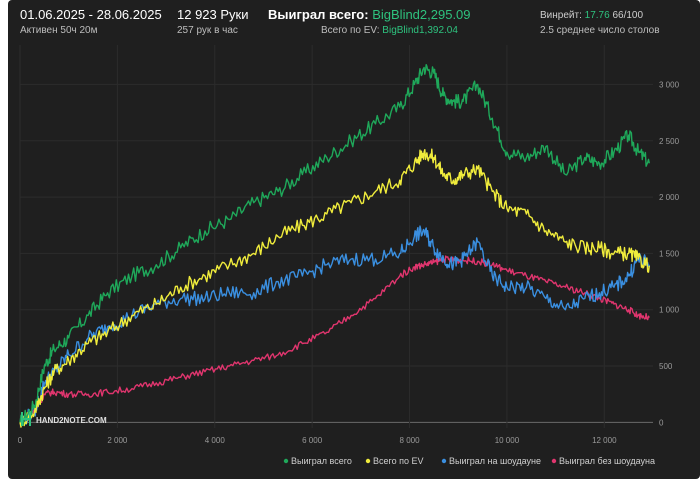 This screenshot has width=700, height=479. I want to click on winrate-value: 17.76, so click(597, 15).